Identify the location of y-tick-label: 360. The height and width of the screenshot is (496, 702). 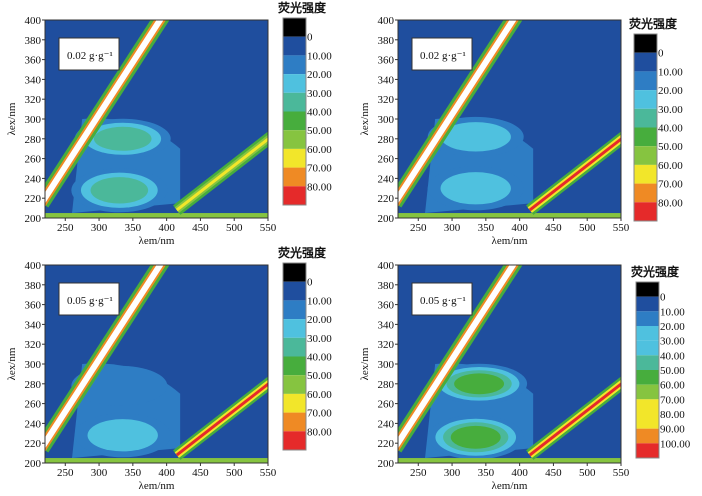
(33, 306).